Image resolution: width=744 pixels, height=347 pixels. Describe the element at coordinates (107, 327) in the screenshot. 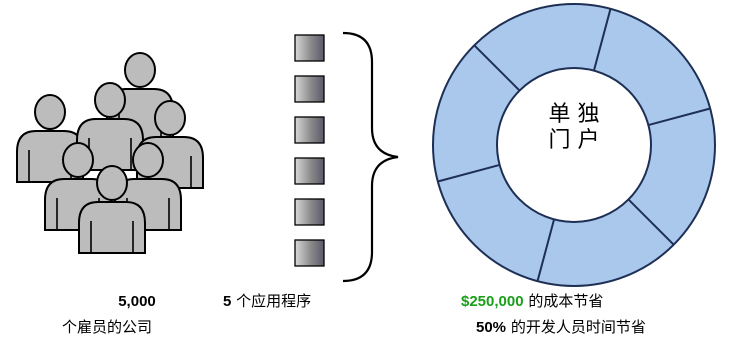

I see `employees-label: 个雇员的公司` at that location.